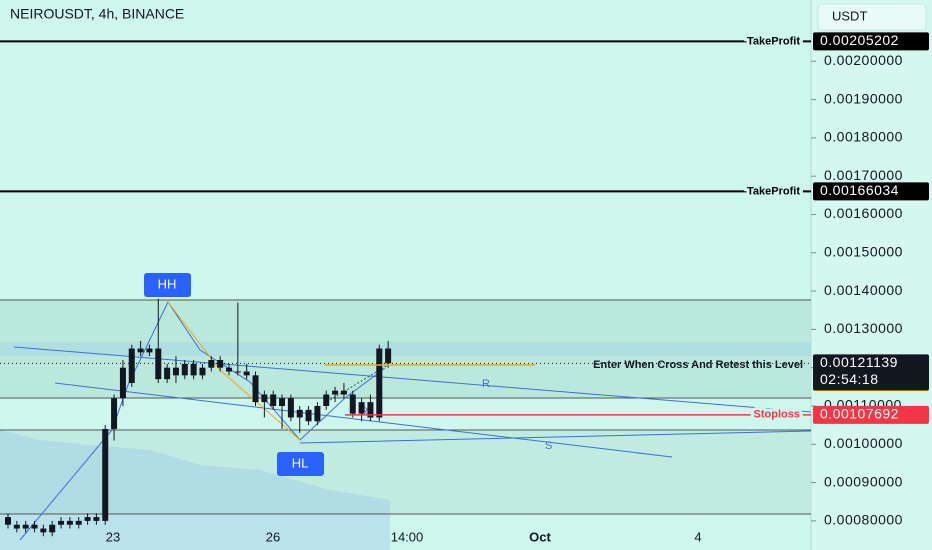 Image resolution: width=932 pixels, height=550 pixels. What do you see at coordinates (871, 275) in the screenshot?
I see `price-axis-bg` at bounding box center [871, 275].